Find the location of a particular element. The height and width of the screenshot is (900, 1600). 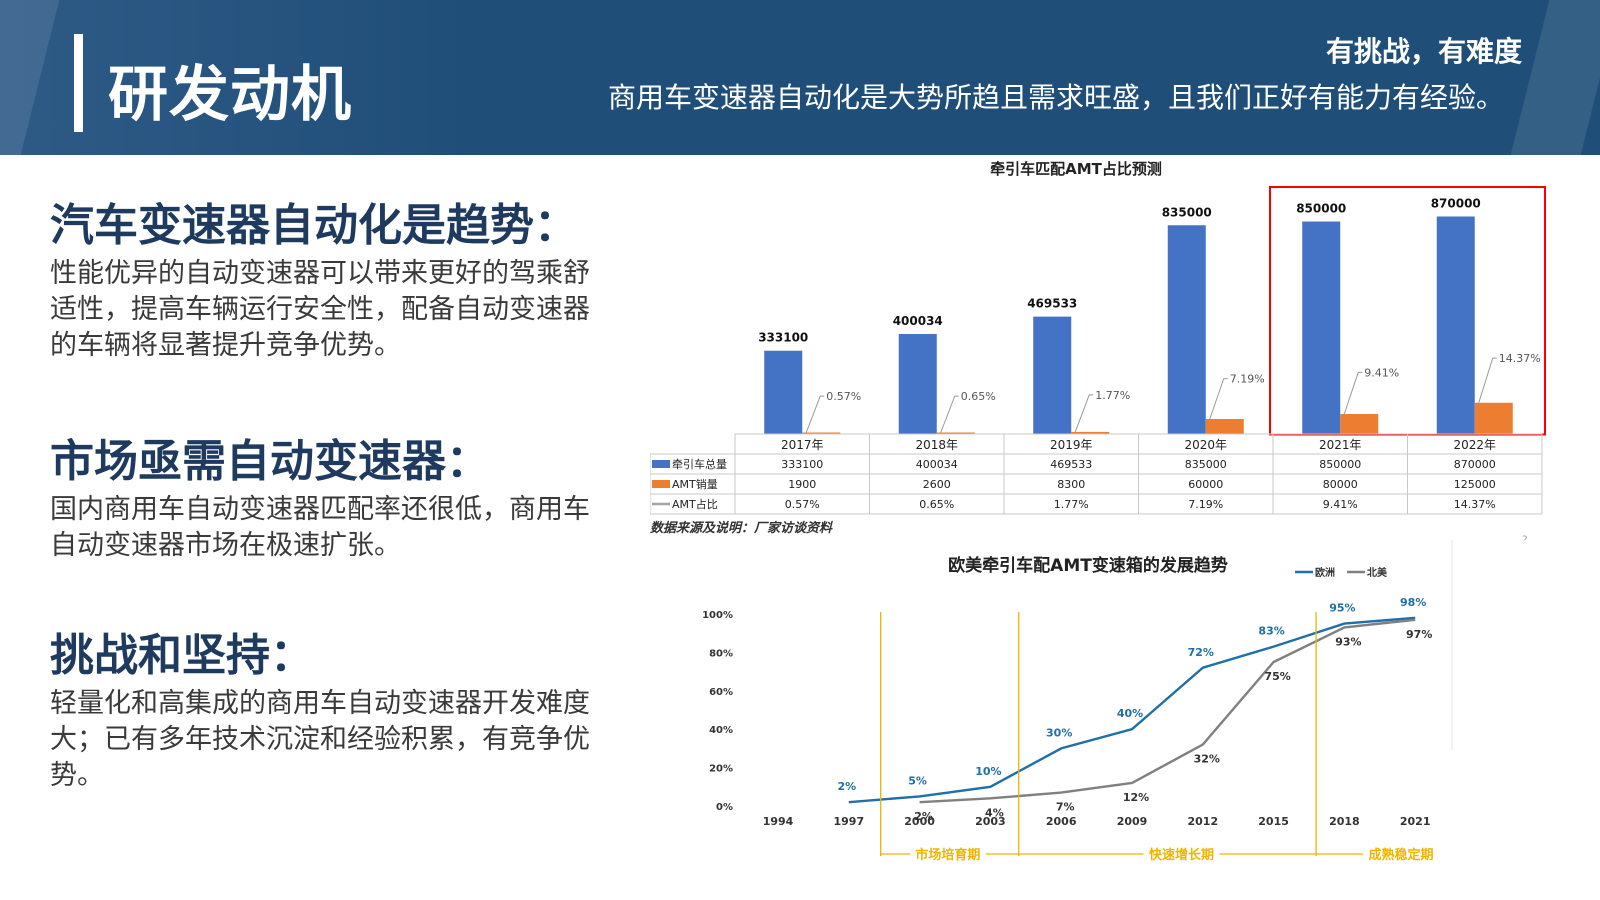

pct-label: 9.41% is located at coordinates (1381, 372).